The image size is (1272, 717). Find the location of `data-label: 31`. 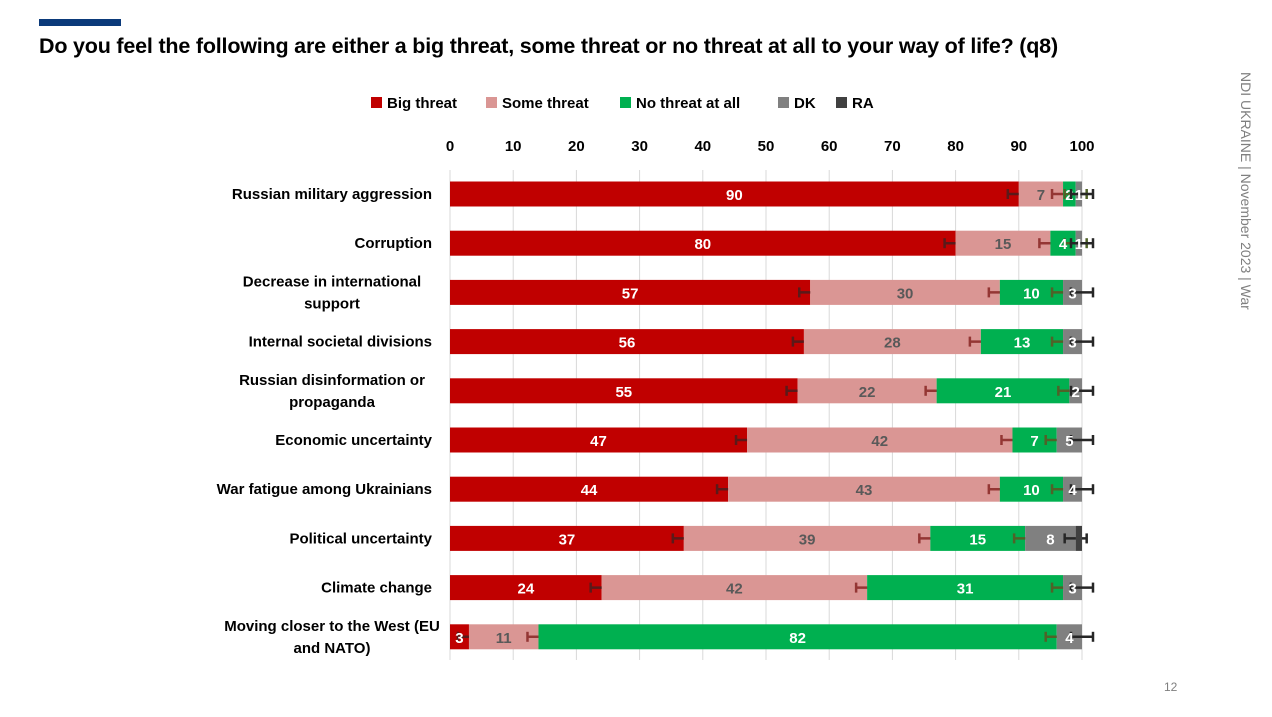

data-label: 31 is located at coordinates (965, 589).